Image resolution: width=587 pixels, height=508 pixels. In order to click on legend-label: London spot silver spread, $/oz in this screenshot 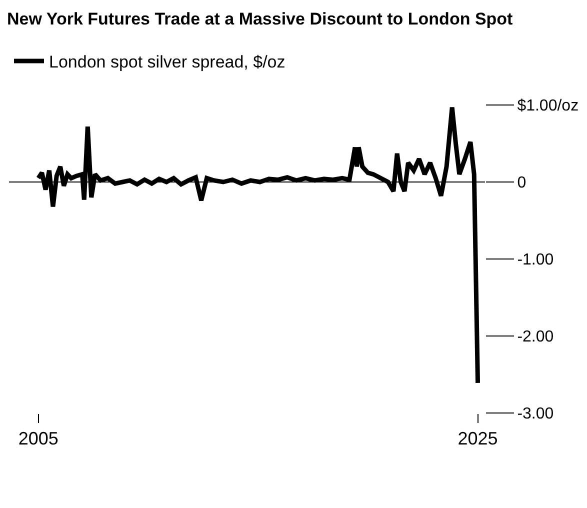, I will do `click(167, 62)`.